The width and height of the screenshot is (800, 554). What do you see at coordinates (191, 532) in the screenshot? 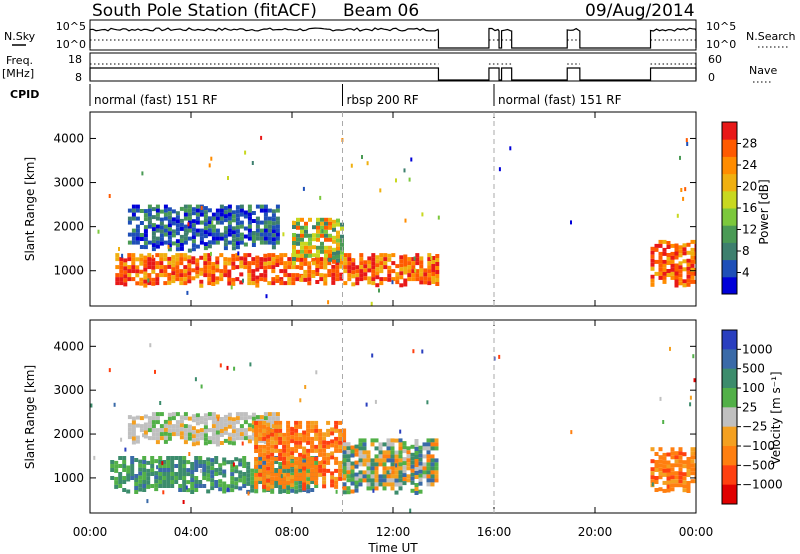
I see `xtick-1: 04:00` at bounding box center [191, 532].